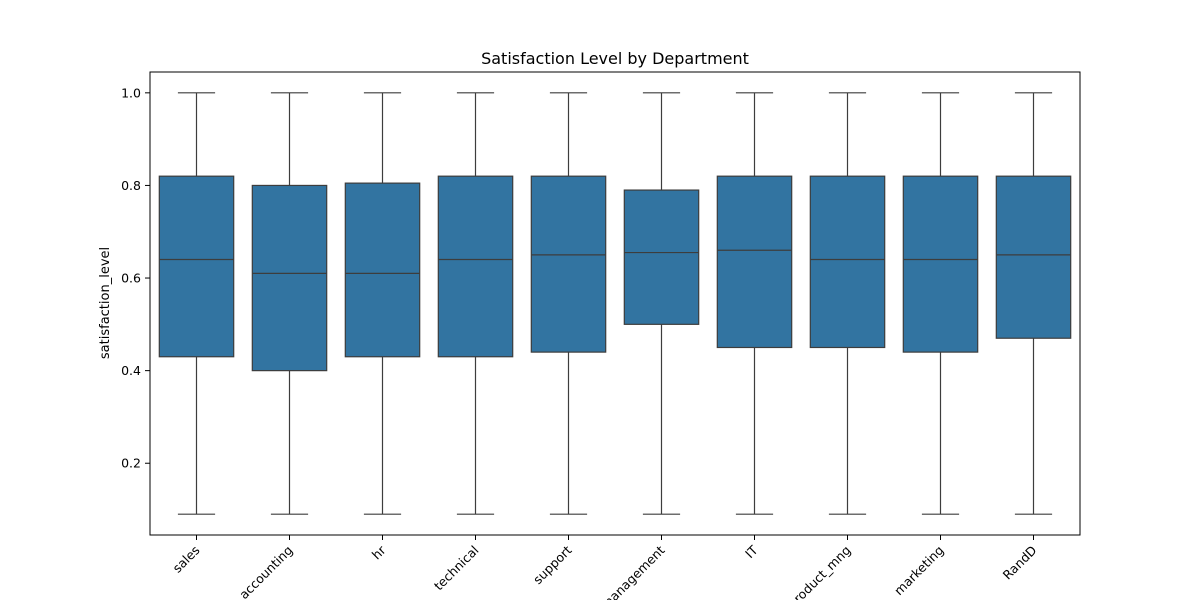 Image resolution: width=1200 pixels, height=600 pixels. Describe the element at coordinates (105, 303) in the screenshot. I see `y-axis-label: satisfaction_level` at that location.